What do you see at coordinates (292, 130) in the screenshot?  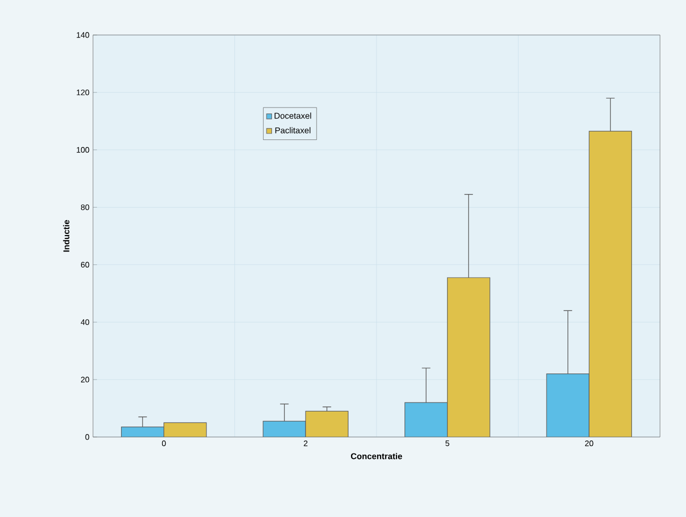 I see `legend-label: Paclitaxel` at bounding box center [292, 130].